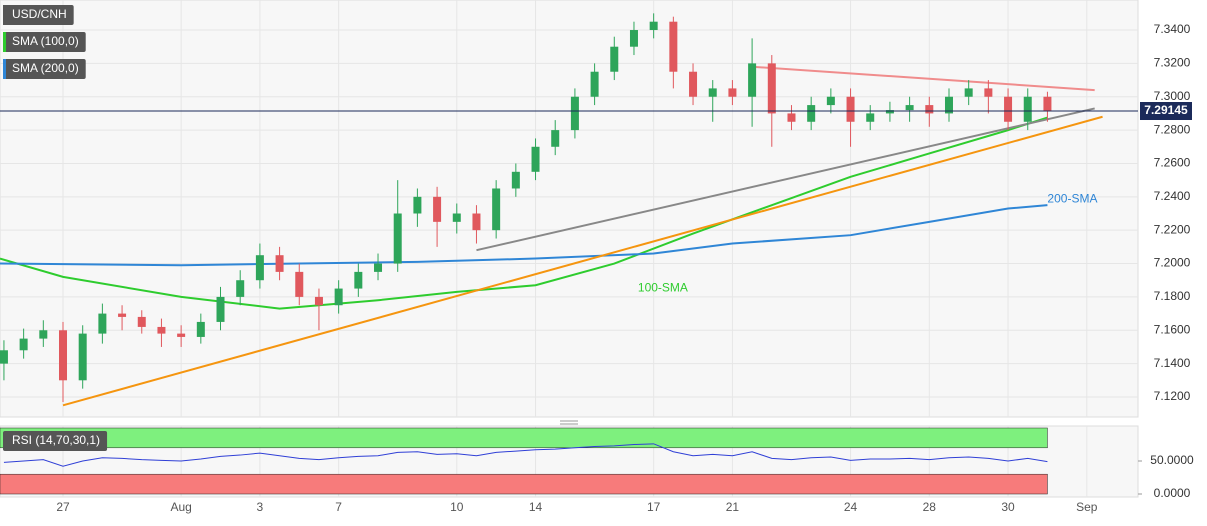 This screenshot has height=526, width=1207. What do you see at coordinates (733, 507) in the screenshot?
I see `x-tick-label: 21` at bounding box center [733, 507].